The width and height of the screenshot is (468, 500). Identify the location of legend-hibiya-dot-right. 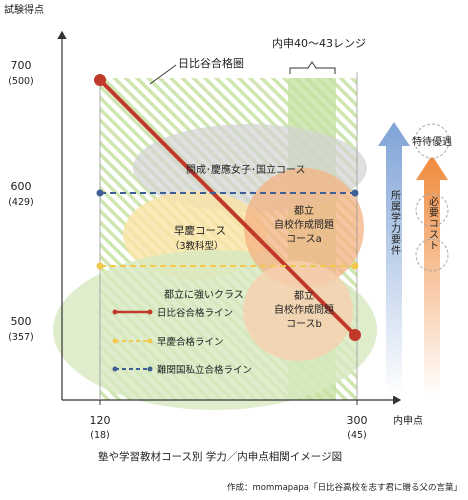
(150, 312).